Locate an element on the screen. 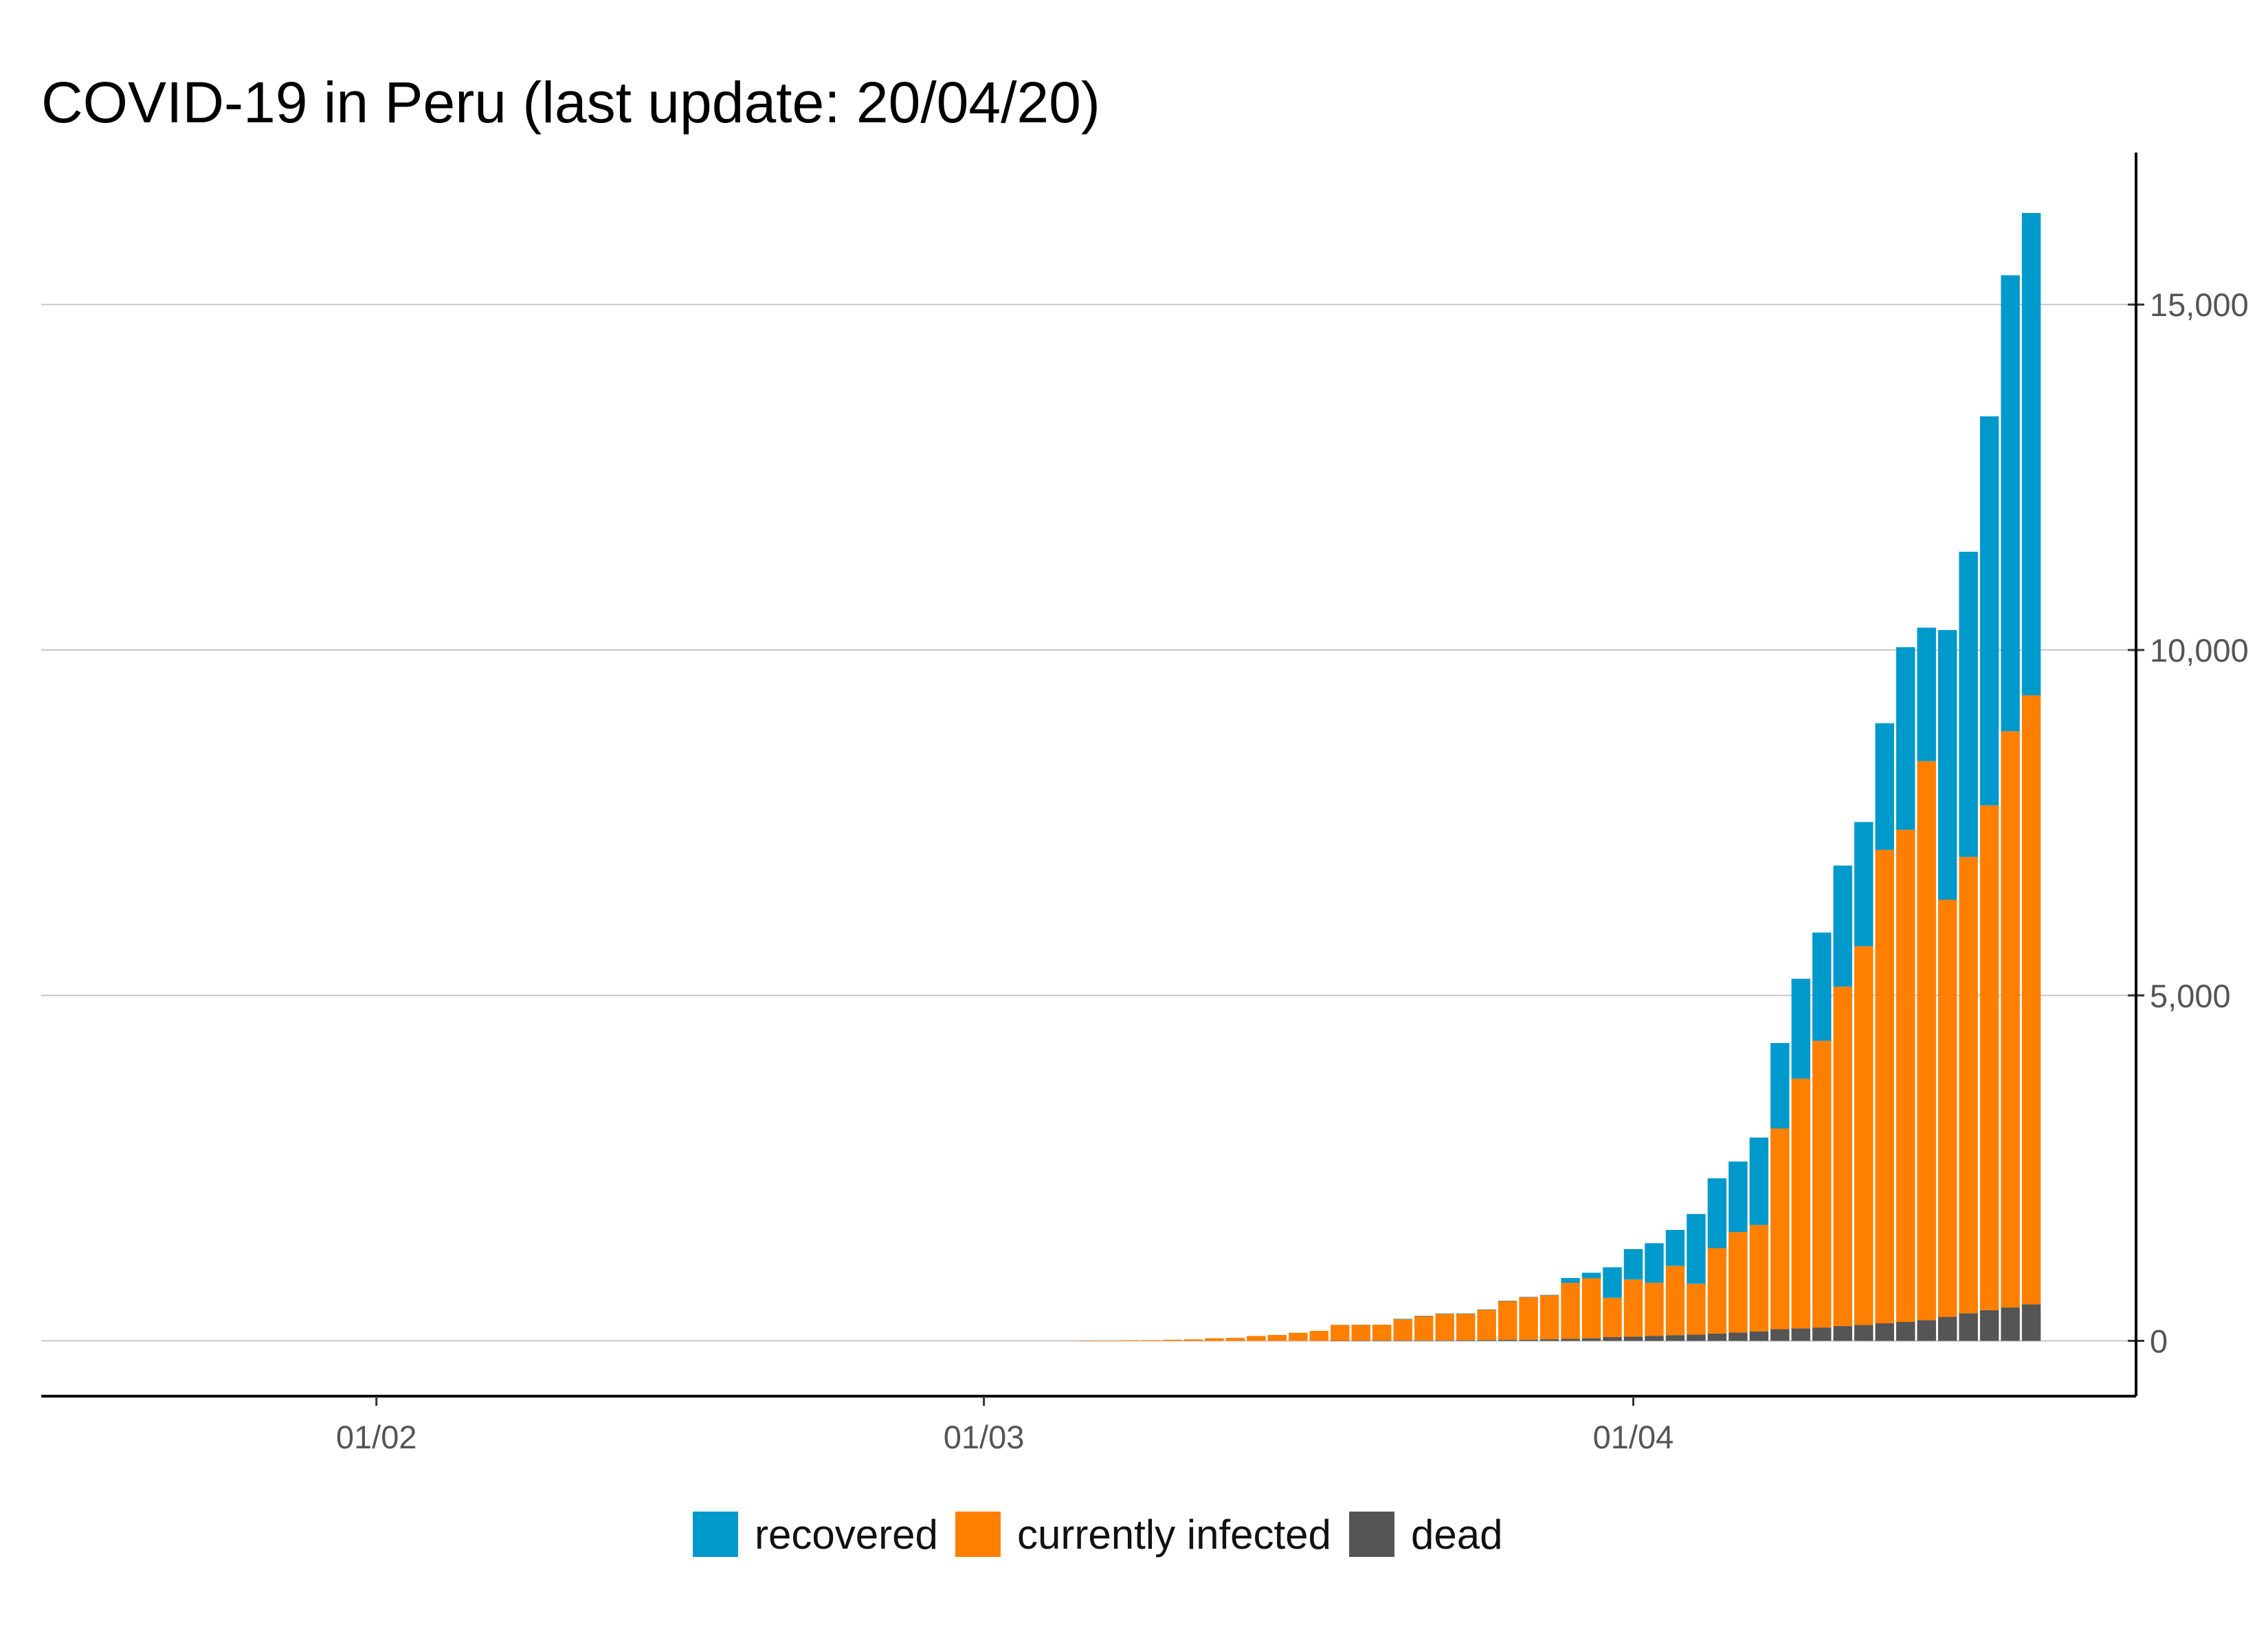 This screenshot has width=2268, height=1649. x-tick-label: 01/04 is located at coordinates (1633, 1437).